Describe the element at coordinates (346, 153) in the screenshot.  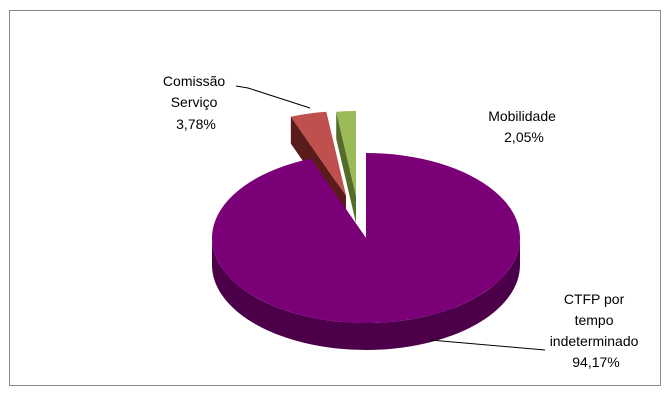
I see `slice-mobilidade-top` at that location.